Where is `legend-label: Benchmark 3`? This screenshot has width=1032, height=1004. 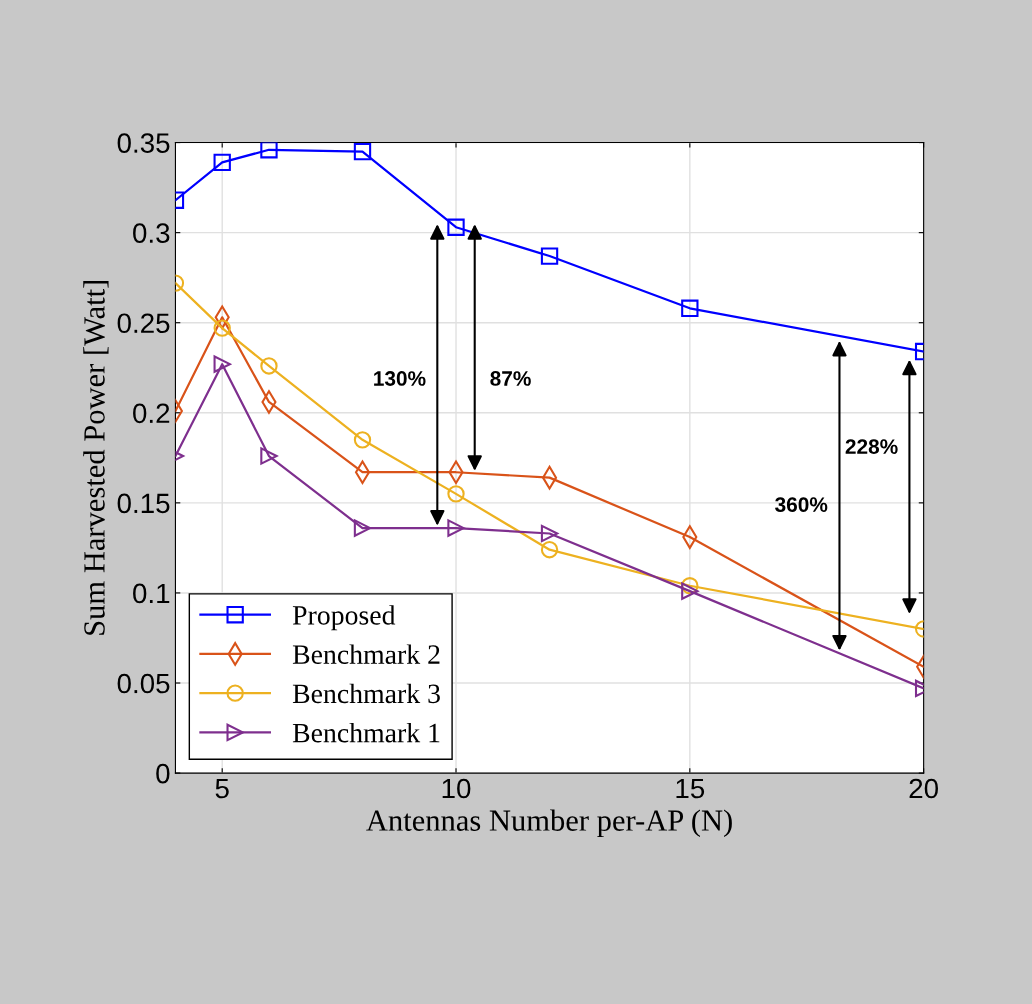
legend-label: Benchmark 3 is located at coordinates (366, 693).